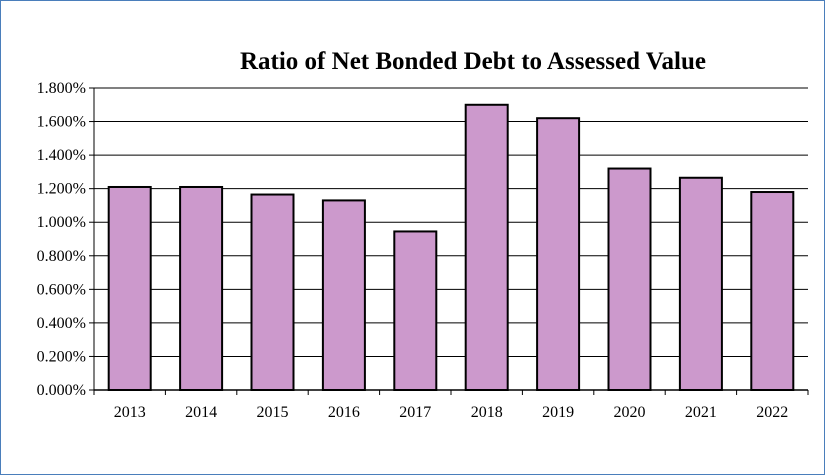 The height and width of the screenshot is (475, 825). Describe the element at coordinates (558, 254) in the screenshot. I see `bar-2019` at that location.